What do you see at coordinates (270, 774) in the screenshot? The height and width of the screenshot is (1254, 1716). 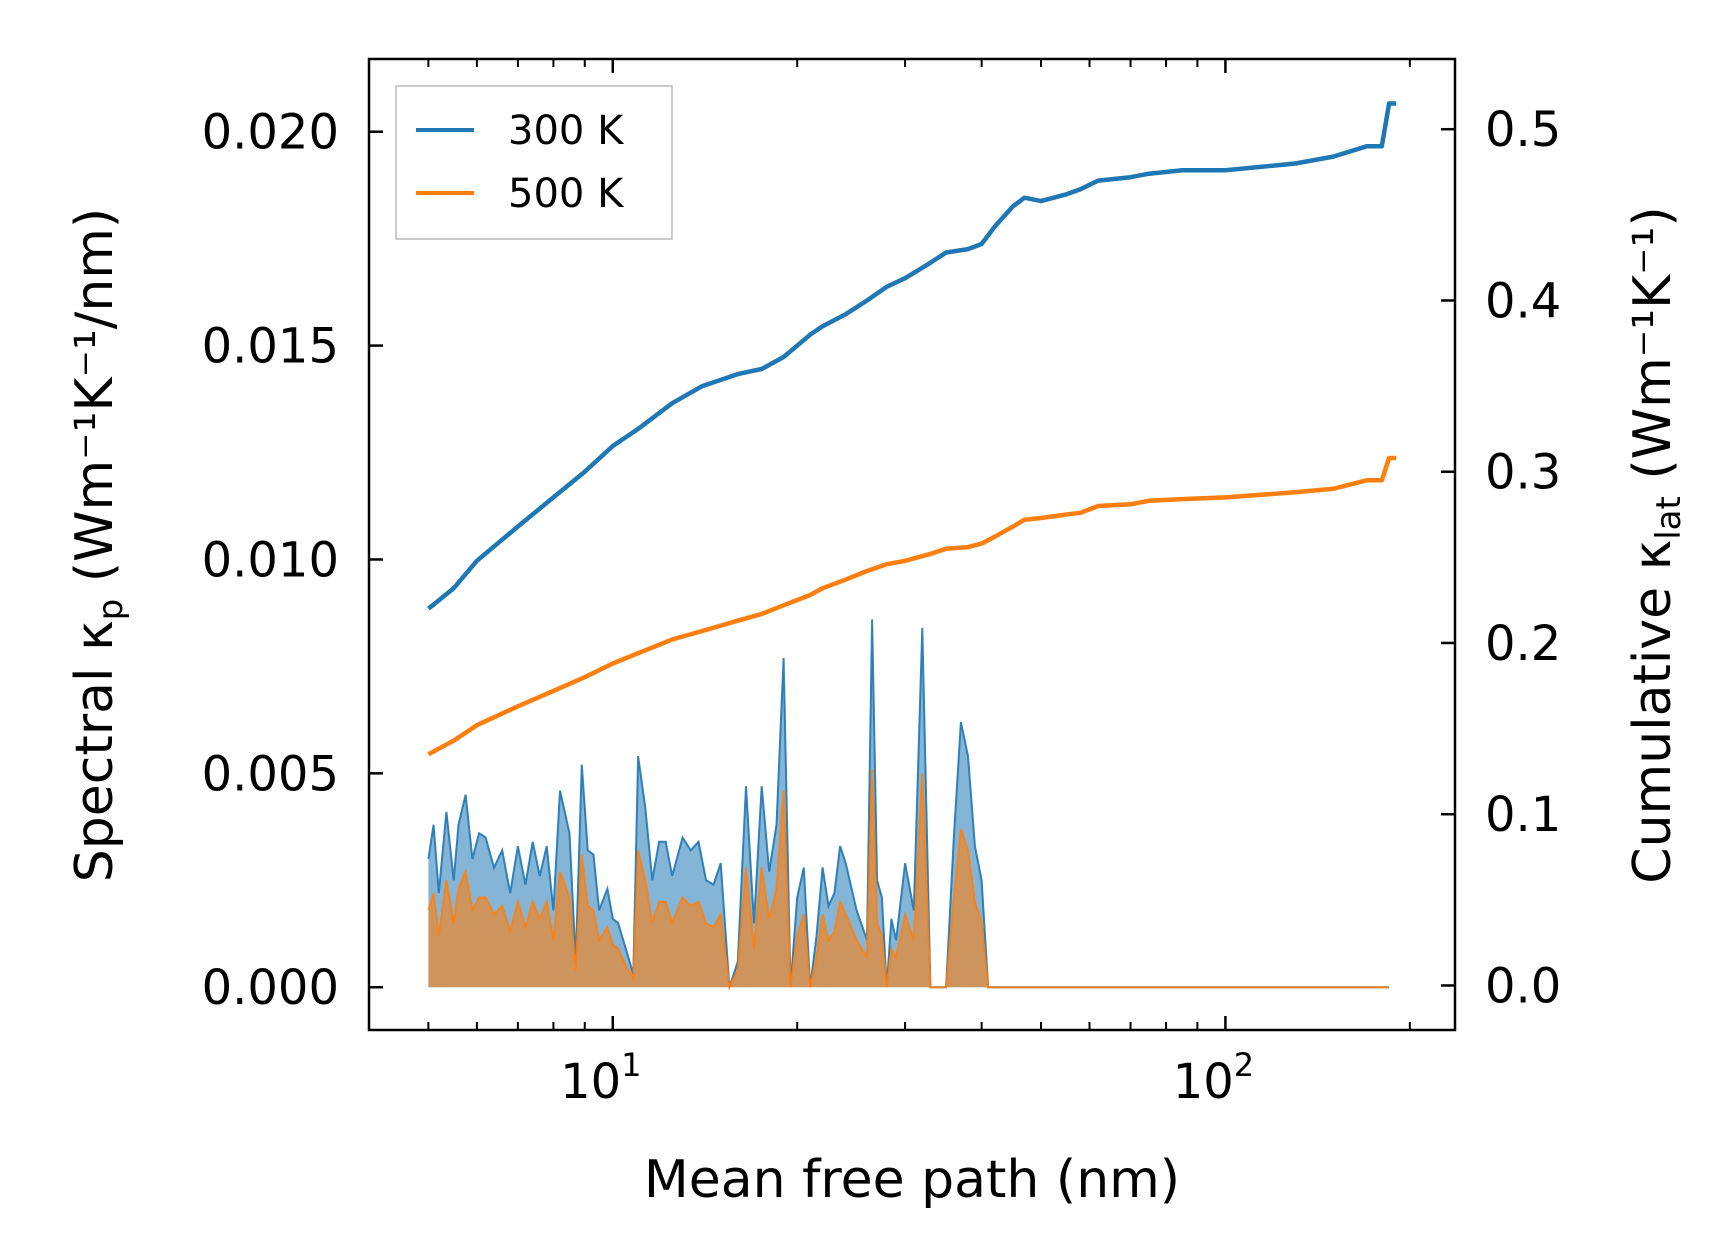 I see `y-left-tick-label: 0.005` at bounding box center [270, 774].